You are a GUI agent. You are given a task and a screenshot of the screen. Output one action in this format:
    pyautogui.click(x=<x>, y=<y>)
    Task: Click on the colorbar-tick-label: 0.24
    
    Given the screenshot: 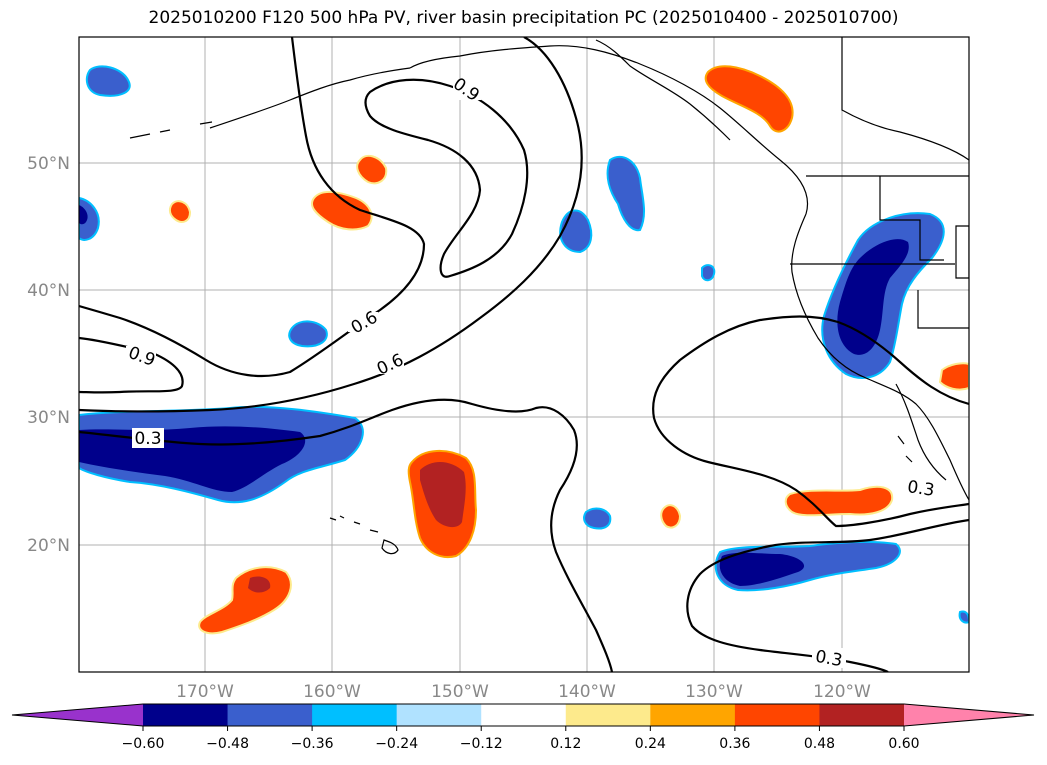 What is the action you would take?
    pyautogui.click(x=650, y=744)
    